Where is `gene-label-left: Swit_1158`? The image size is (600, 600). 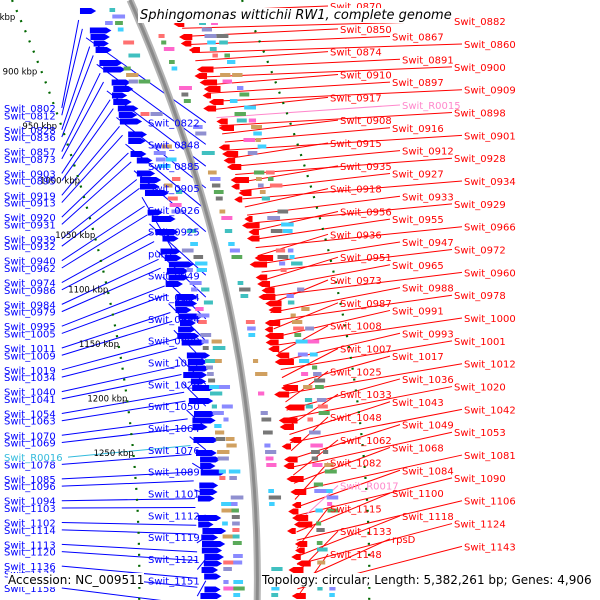 gene-label-left: Swit_1158 is located at coordinates (30, 589).